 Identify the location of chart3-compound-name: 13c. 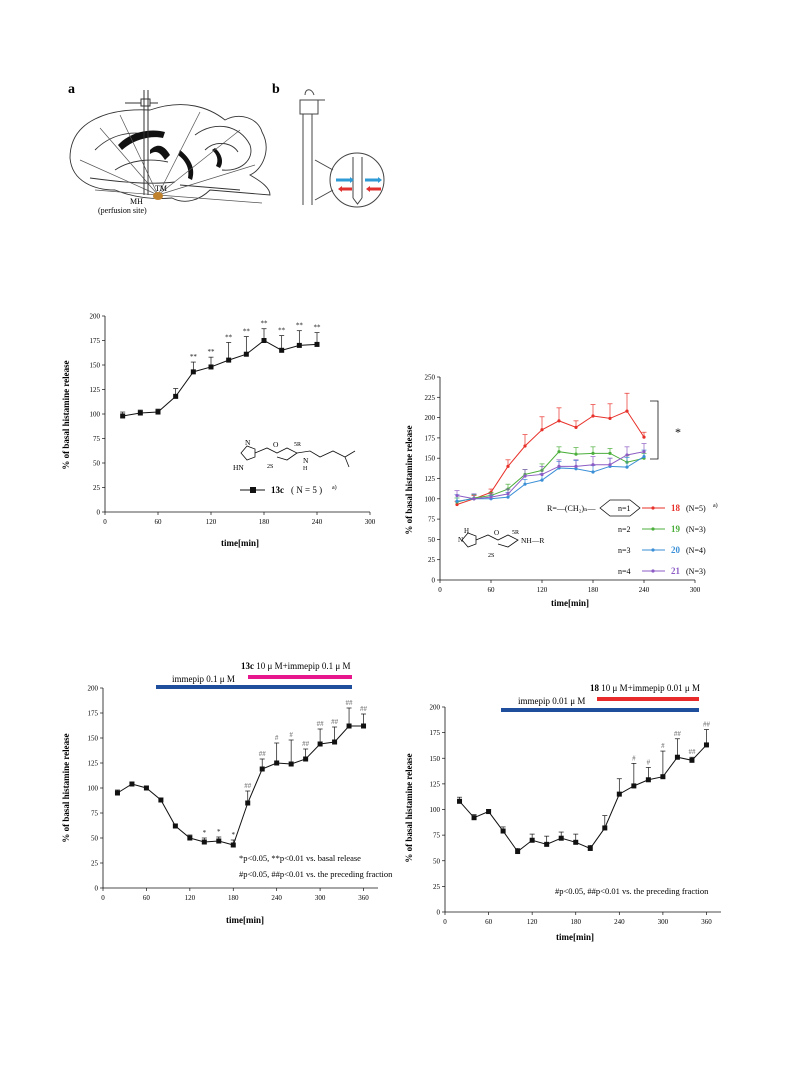
(247, 666).